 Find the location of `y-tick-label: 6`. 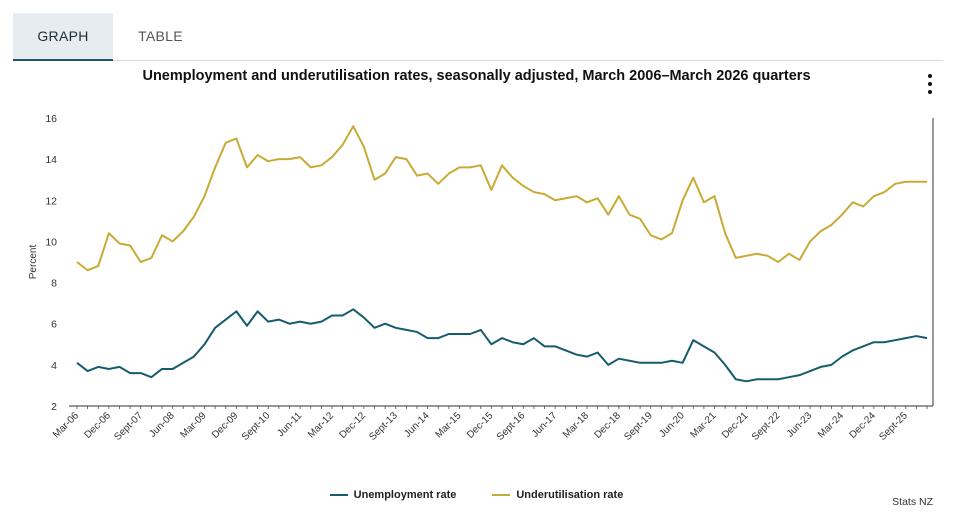

y-tick-label: 6 is located at coordinates (54, 325).